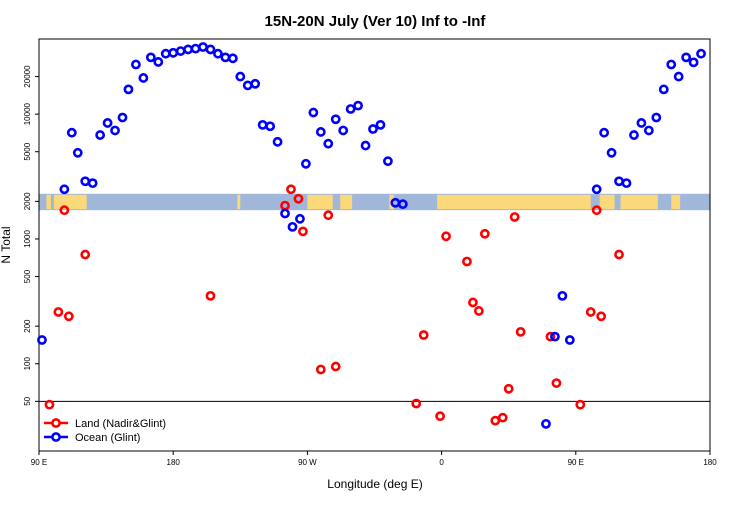 The image size is (750, 505). I want to click on x-axis-title: Longitude (deg E), so click(374, 484).